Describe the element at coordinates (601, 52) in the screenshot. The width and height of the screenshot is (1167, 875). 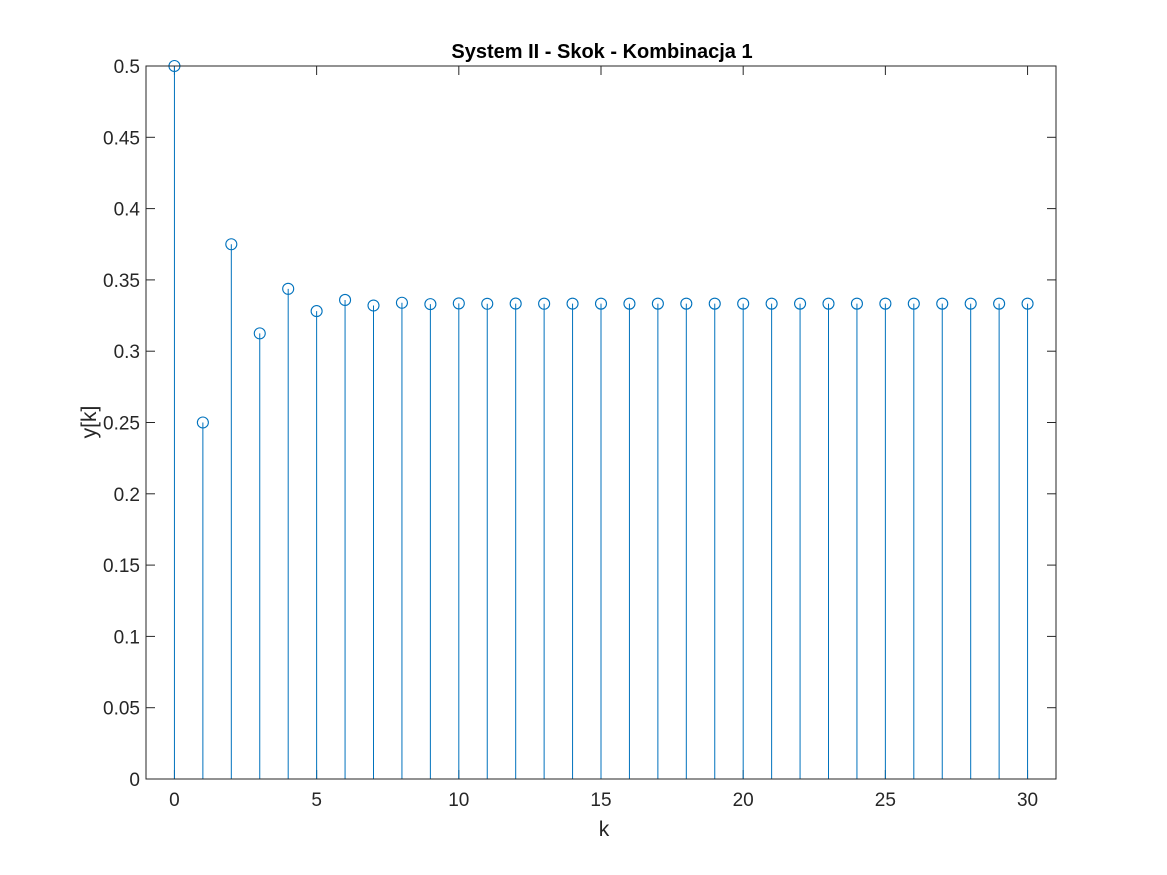
I see `chart-title: System II - Skok - Kombinacja 1` at that location.